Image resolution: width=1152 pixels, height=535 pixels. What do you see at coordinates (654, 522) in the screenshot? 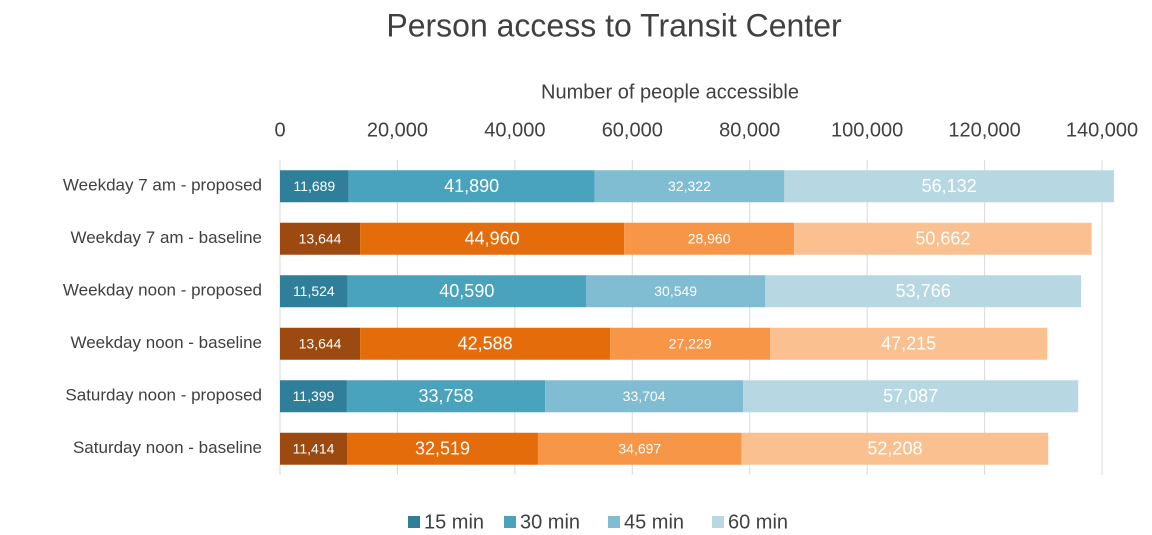
I see `legend-label: 45 min` at bounding box center [654, 522].